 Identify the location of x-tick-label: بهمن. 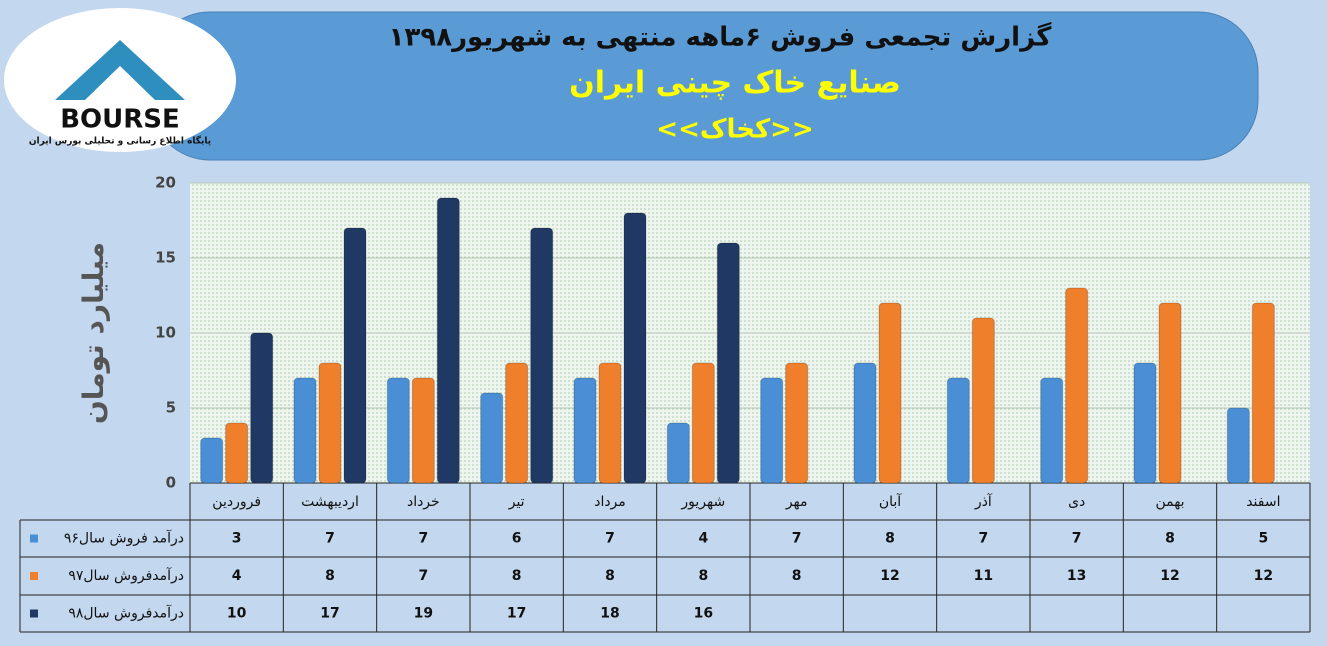
(1169, 502).